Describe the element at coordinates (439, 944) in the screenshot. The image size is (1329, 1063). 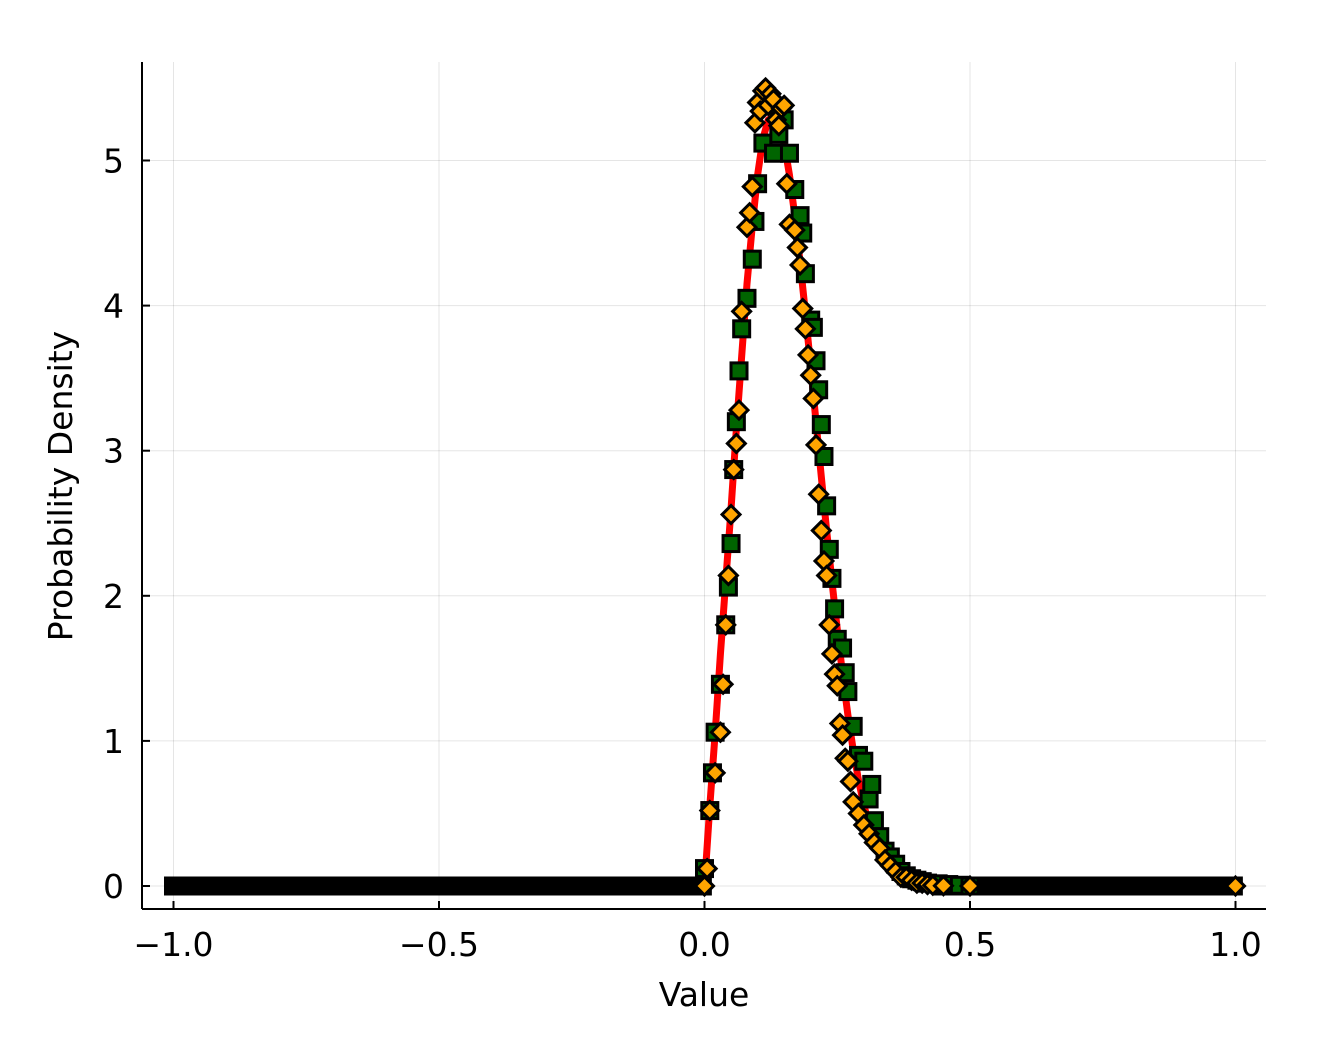
I see `x-tick-label: −0.5` at that location.